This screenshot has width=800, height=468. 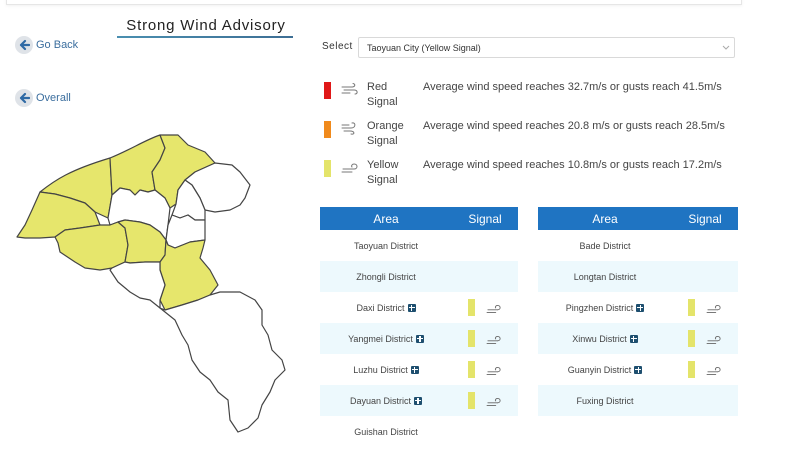 What do you see at coordinates (386, 245) in the screenshot?
I see `area-name: Taoyuan District` at bounding box center [386, 245].